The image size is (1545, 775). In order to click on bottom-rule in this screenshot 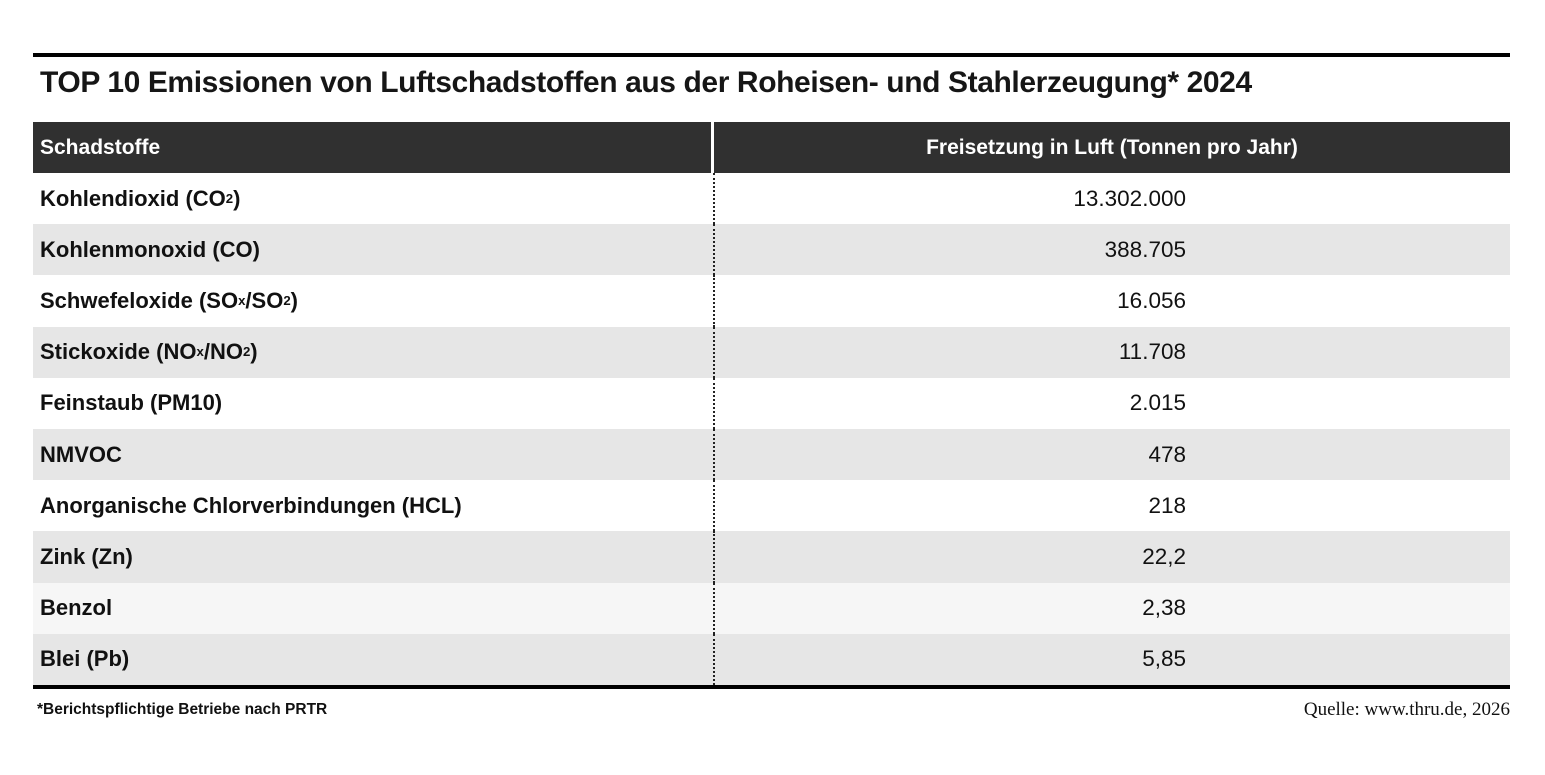, I will do `click(771, 687)`.